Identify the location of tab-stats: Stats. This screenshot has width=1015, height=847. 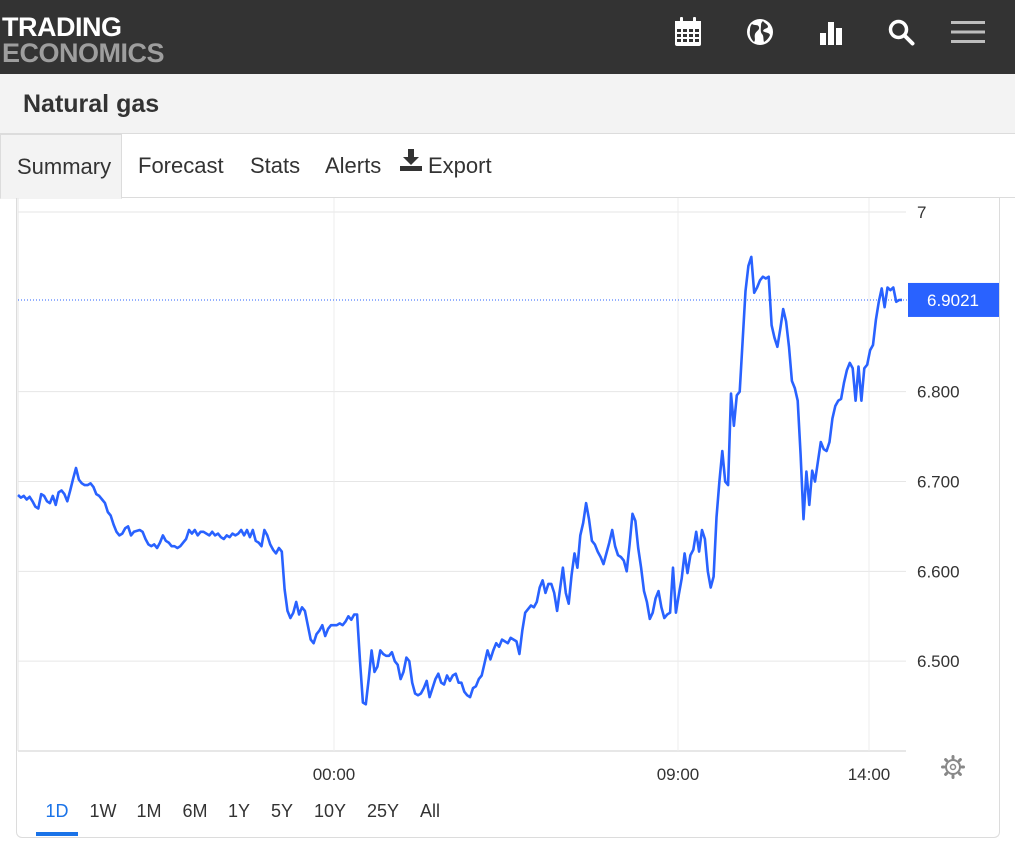
(275, 165).